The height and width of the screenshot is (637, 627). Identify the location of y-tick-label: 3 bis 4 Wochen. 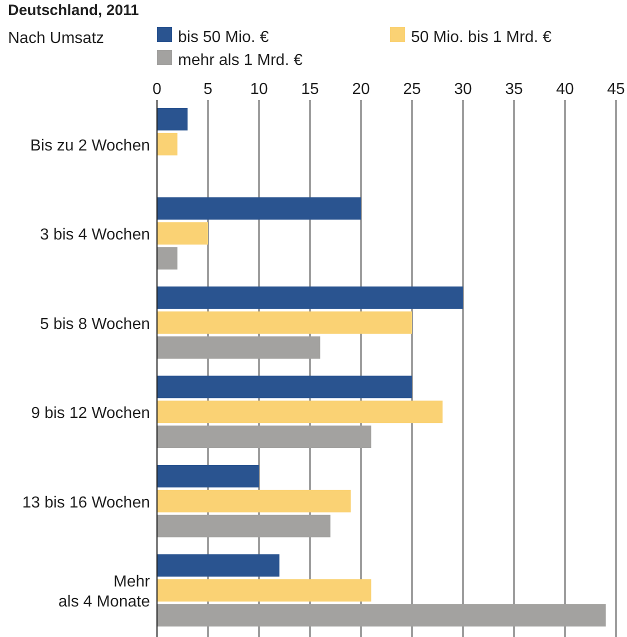
(95, 235).